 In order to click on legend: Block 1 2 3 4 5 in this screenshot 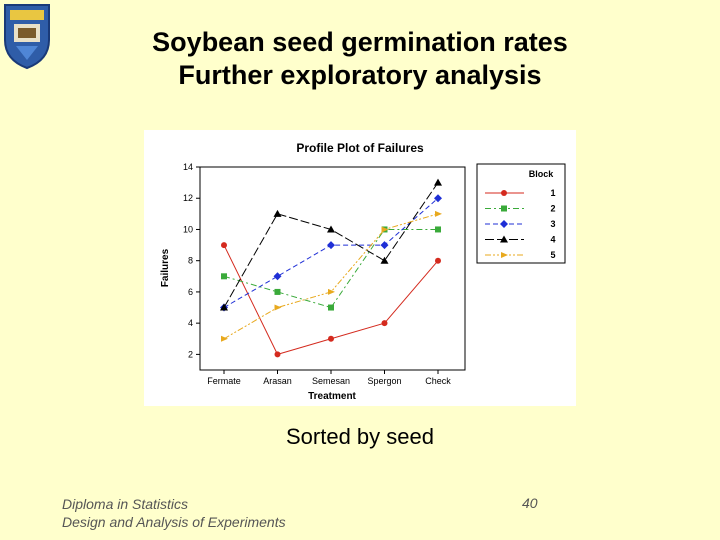, I will do `click(521, 213)`.